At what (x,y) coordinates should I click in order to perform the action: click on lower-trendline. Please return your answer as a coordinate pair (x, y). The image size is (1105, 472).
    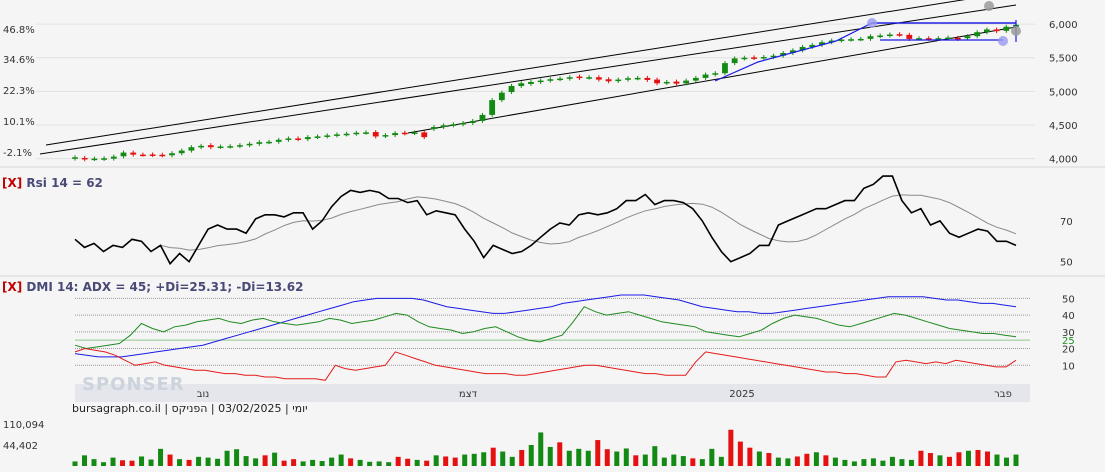
    Looking at the image, I should click on (712, 80).